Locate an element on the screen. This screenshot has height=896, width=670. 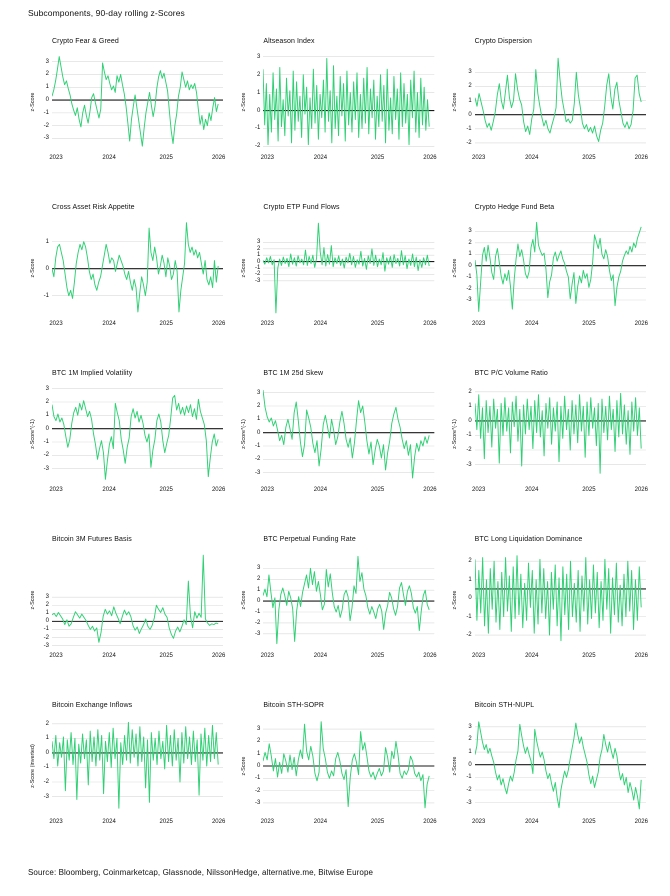
chart-title: BTC 1M 25d Skew is located at coordinates (293, 373).